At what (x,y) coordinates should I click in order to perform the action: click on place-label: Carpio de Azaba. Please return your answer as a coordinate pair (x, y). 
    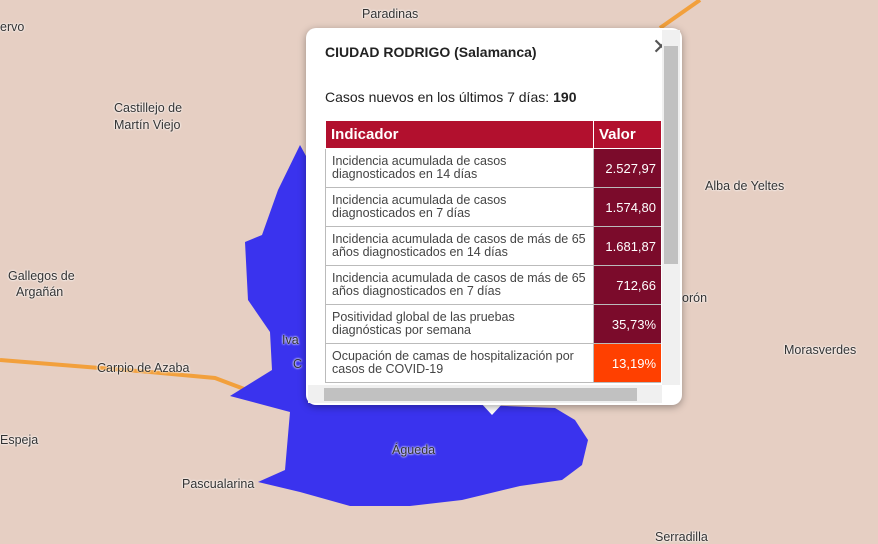
    Looking at the image, I should click on (143, 368).